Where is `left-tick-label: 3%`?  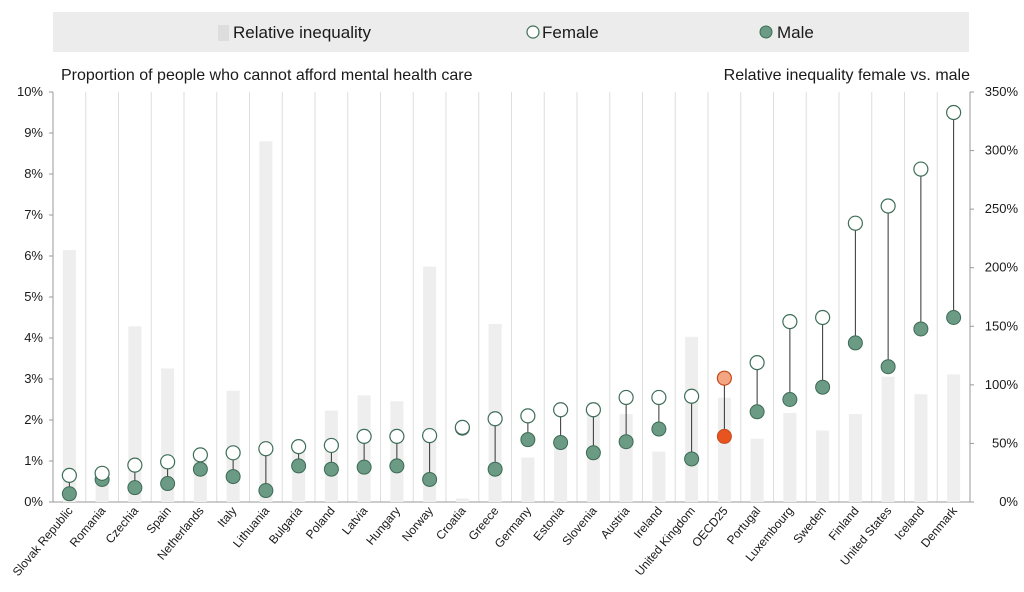 left-tick-label: 3% is located at coordinates (33, 378).